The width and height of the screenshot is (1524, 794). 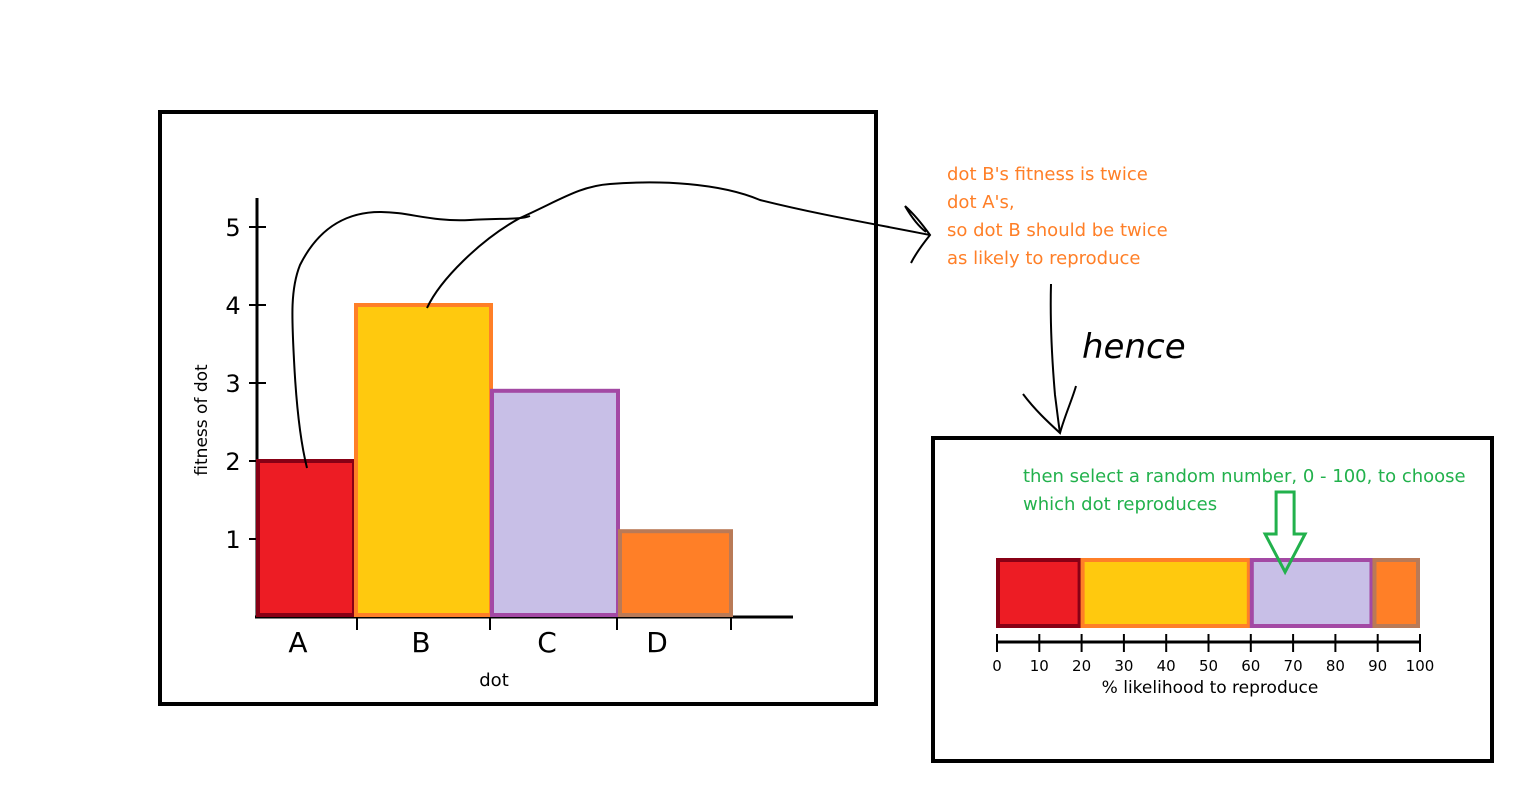 I want to click on arrow-head-icon, so click(x=918, y=234).